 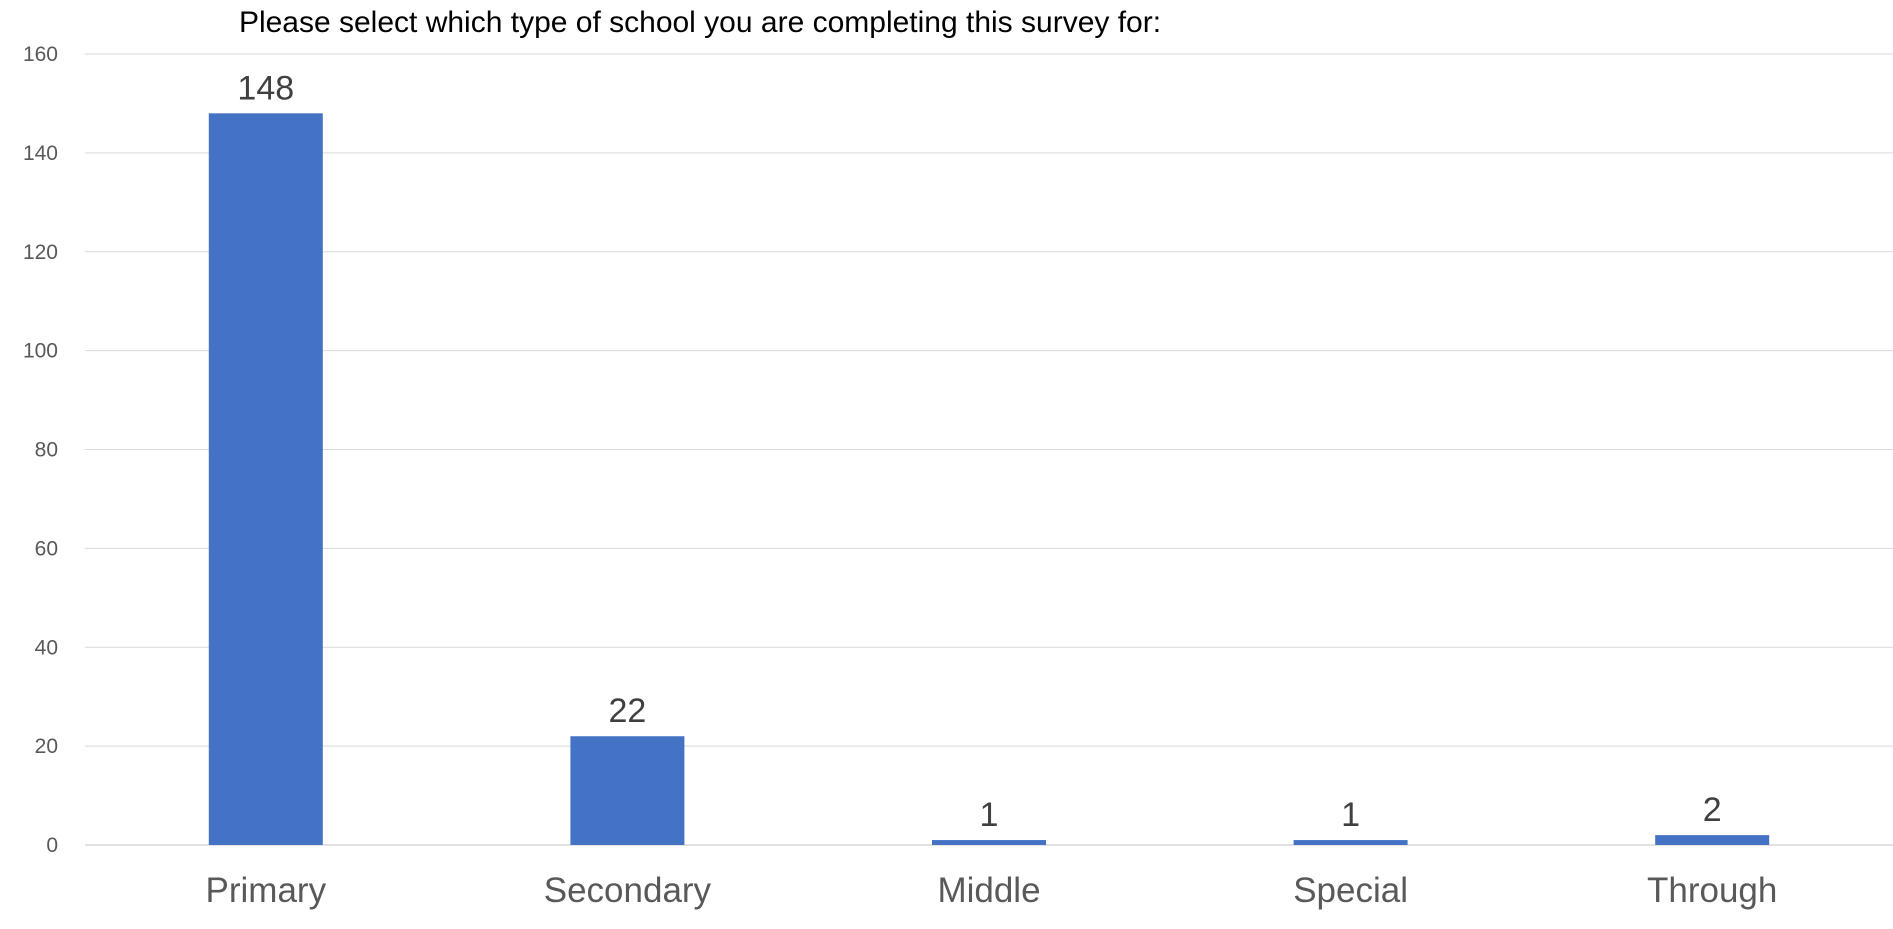 I want to click on data-label: 22, so click(x=627, y=711).